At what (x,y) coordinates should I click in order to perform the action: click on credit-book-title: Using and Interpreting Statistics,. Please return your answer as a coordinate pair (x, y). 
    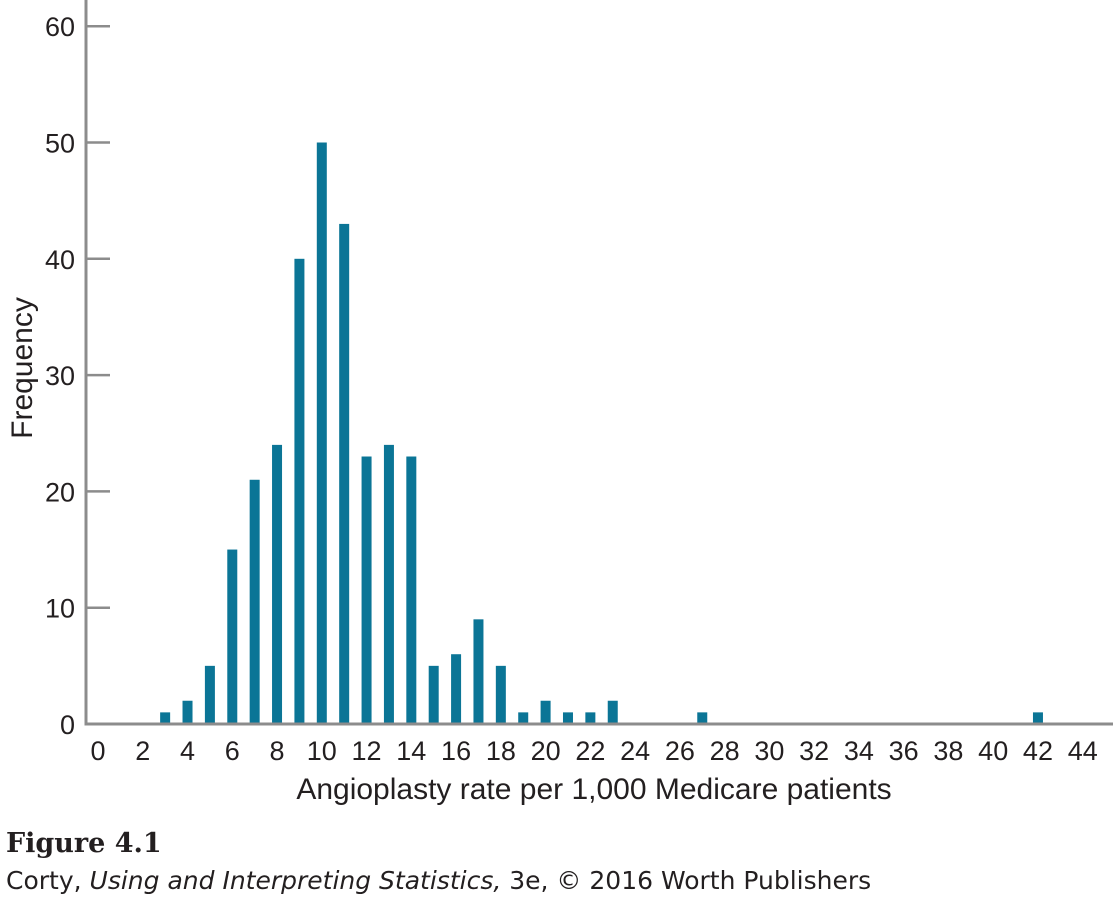
    Looking at the image, I should click on (295, 880).